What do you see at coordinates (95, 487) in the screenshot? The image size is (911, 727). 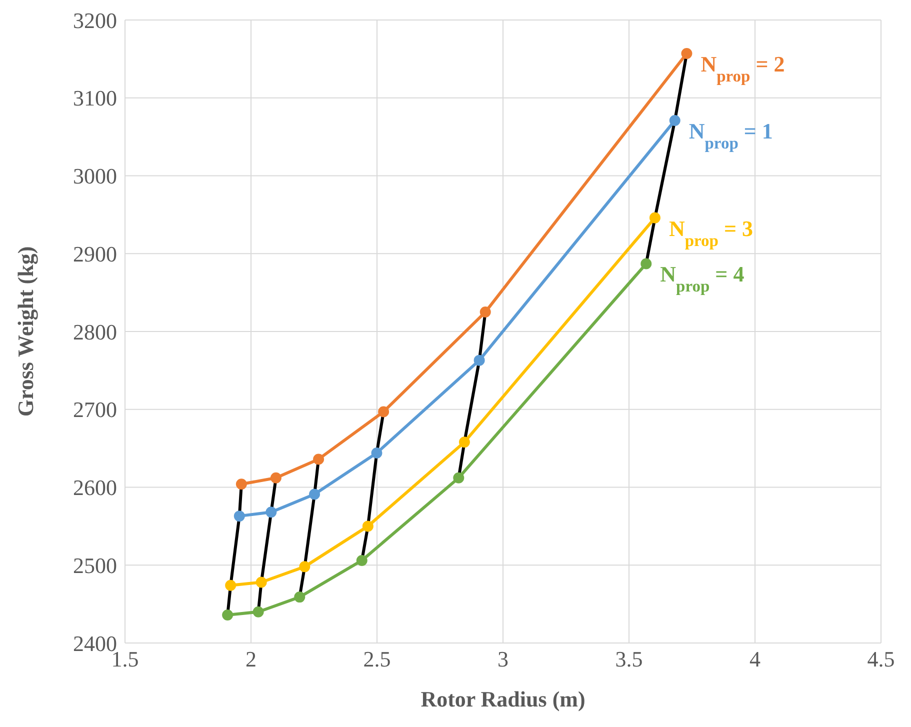 I see `y-tick-label: 2600` at bounding box center [95, 487].